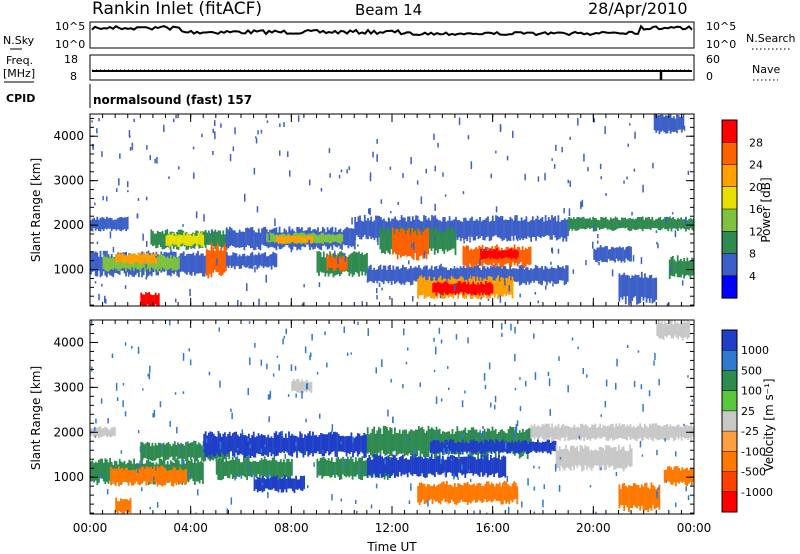 The width and height of the screenshot is (800, 554). I want to click on colorbar-tick-label: 500, so click(751, 370).